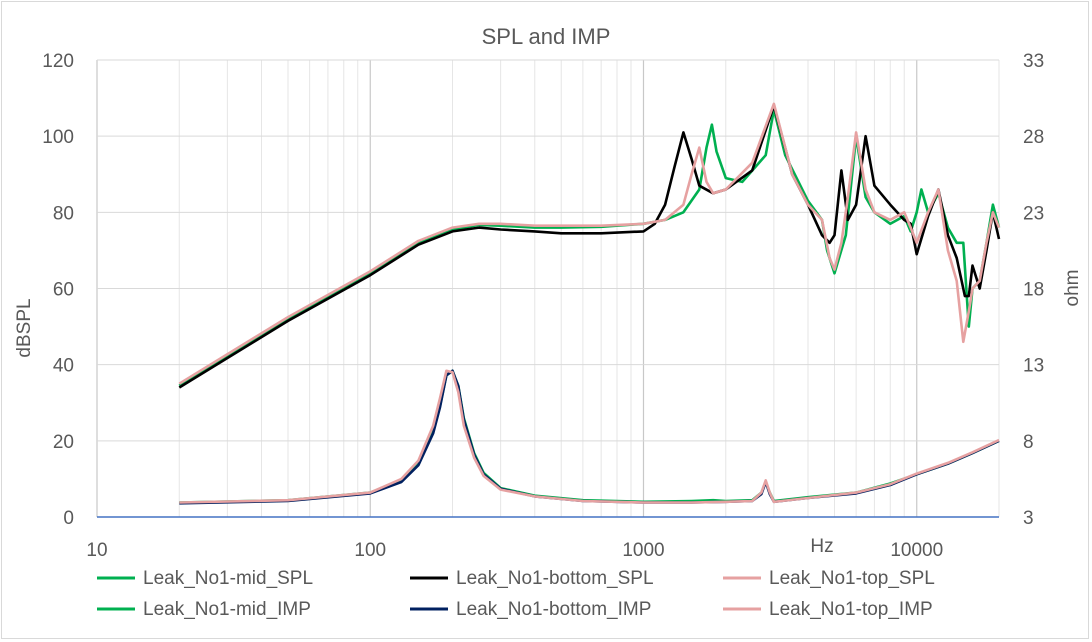  What do you see at coordinates (1033, 61) in the screenshot?
I see `y2-tick-label: 33` at bounding box center [1033, 61].